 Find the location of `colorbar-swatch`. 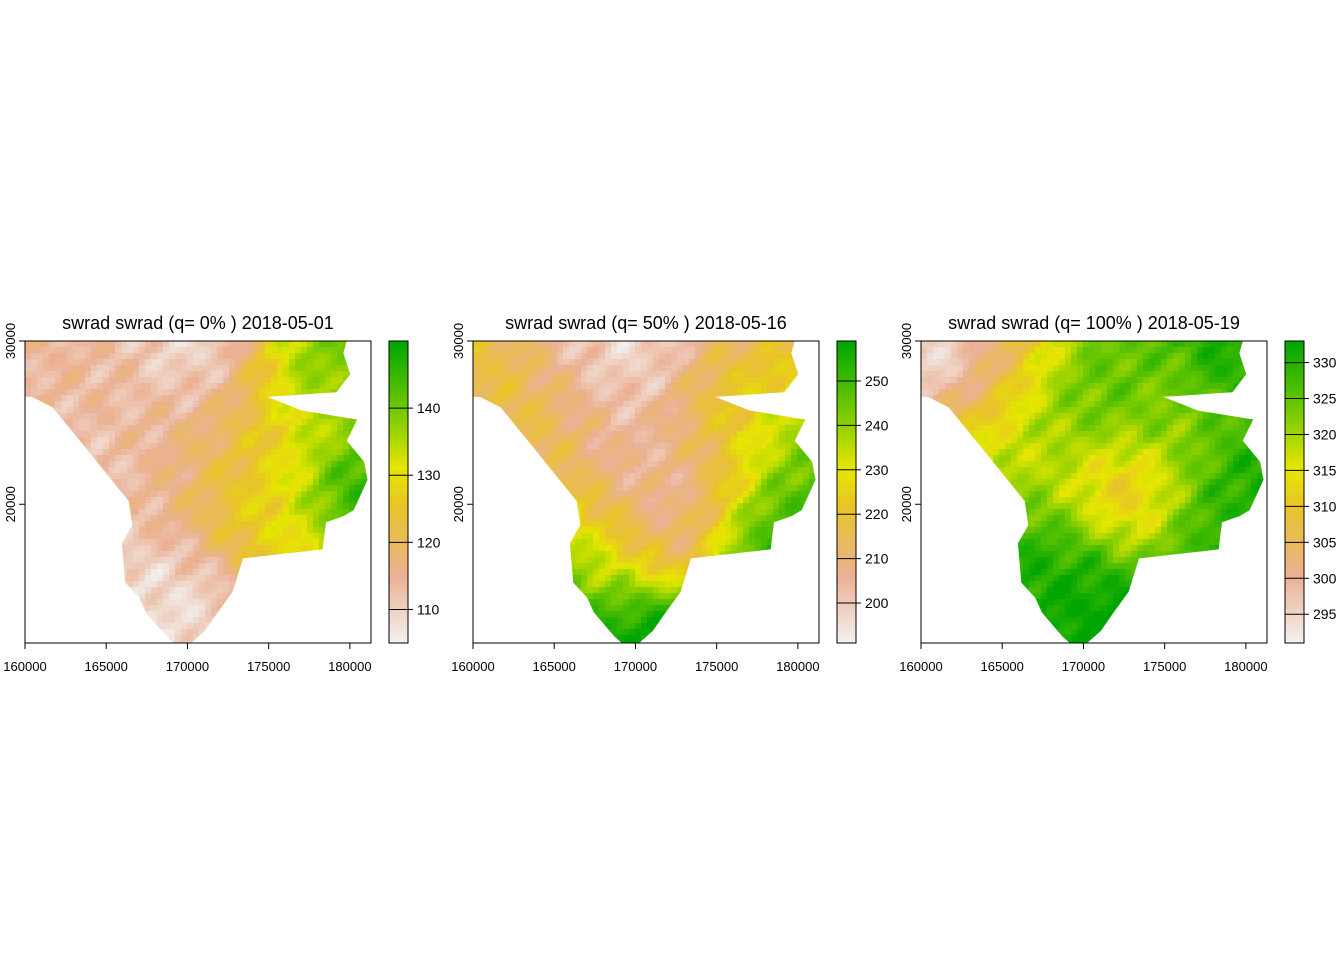

colorbar-swatch is located at coordinates (398, 630).